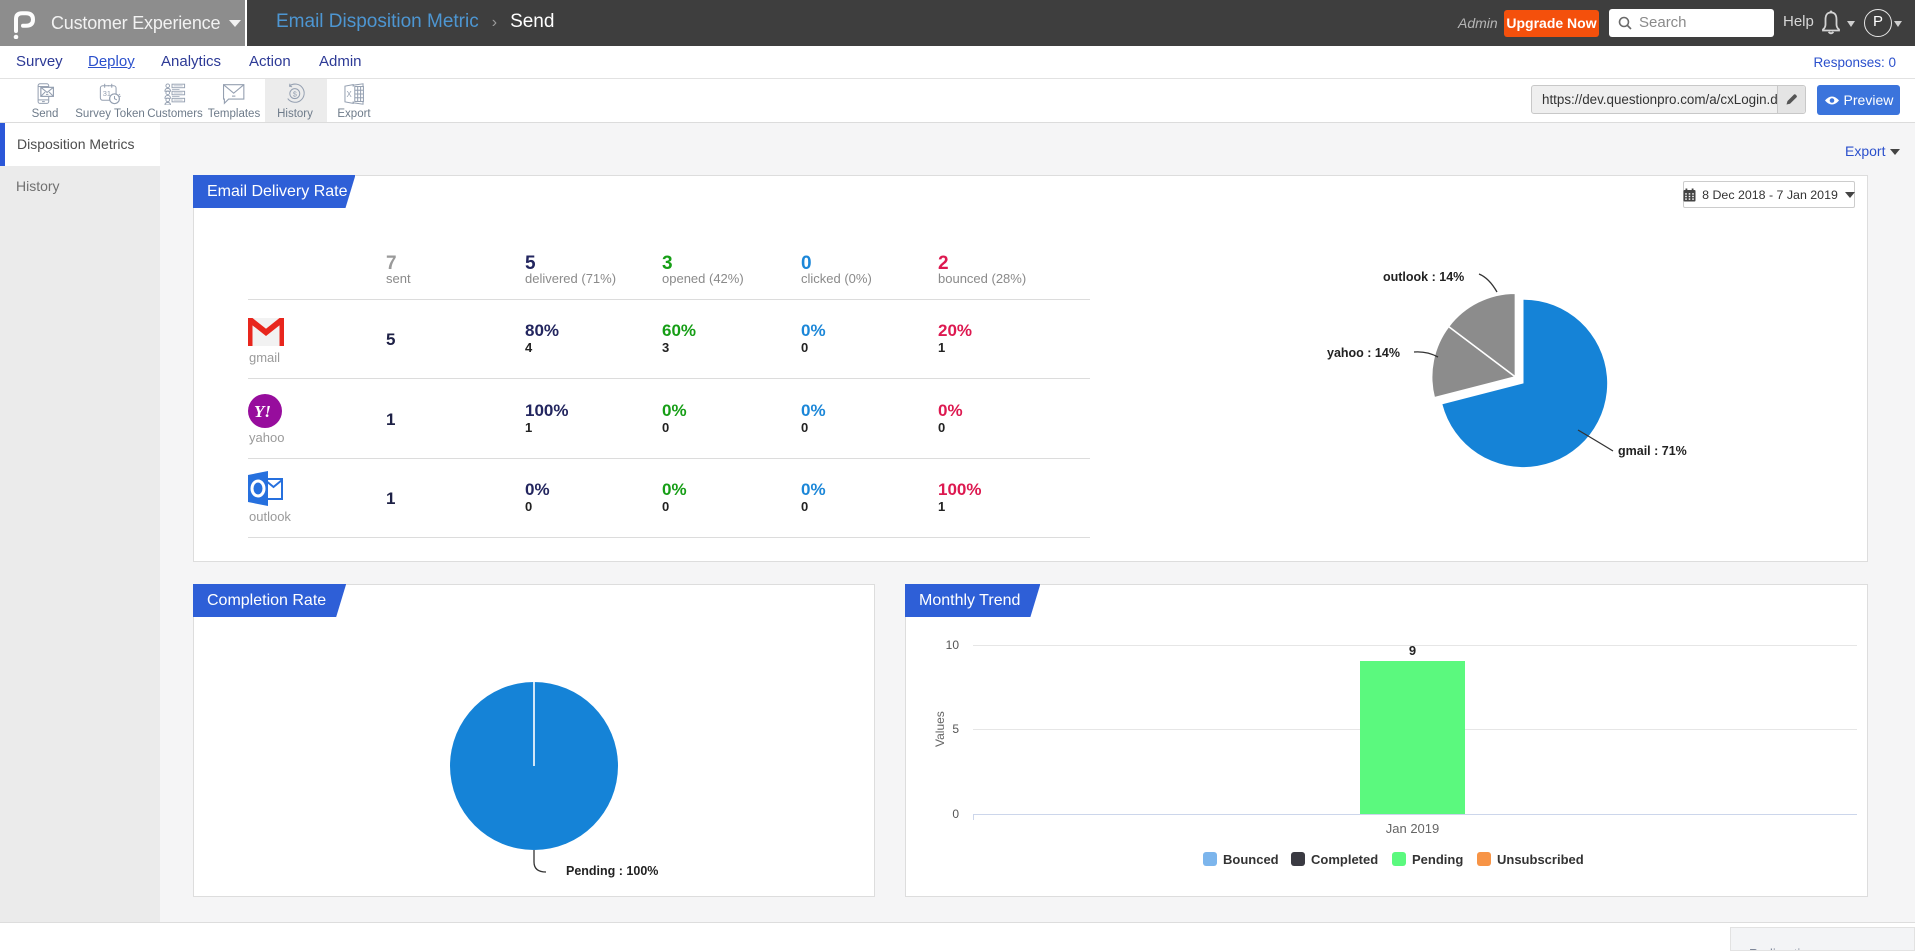  Describe the element at coordinates (350, 94) in the screenshot. I see `svg-text: X` at that location.